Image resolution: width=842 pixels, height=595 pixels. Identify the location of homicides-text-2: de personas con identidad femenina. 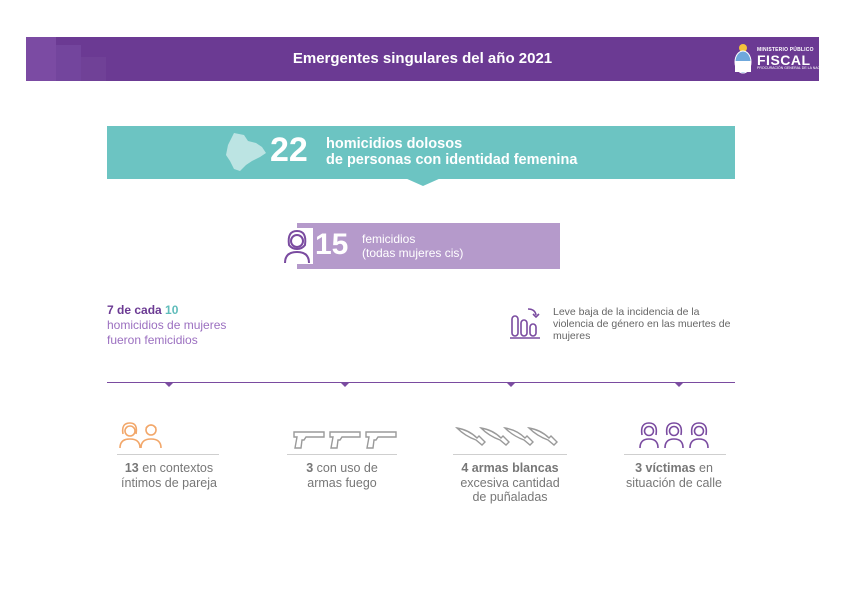
(452, 160).